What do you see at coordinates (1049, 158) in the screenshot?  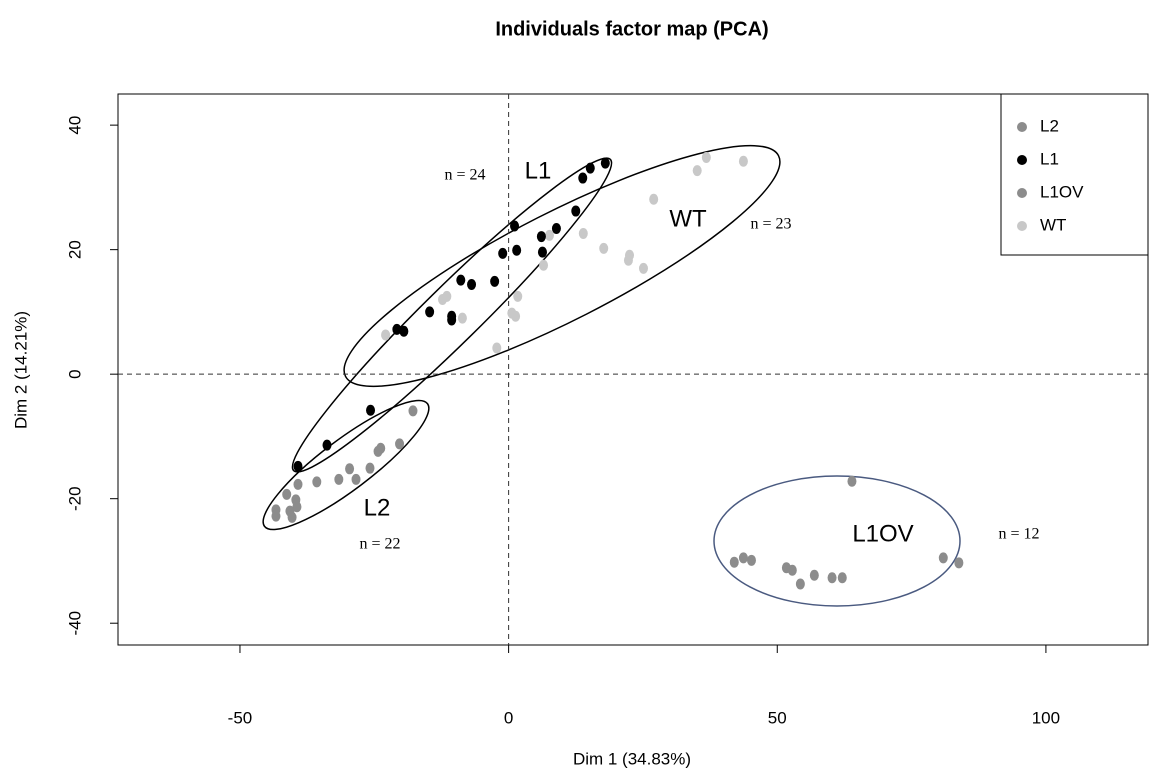 I see `legend-label: L1` at bounding box center [1049, 158].